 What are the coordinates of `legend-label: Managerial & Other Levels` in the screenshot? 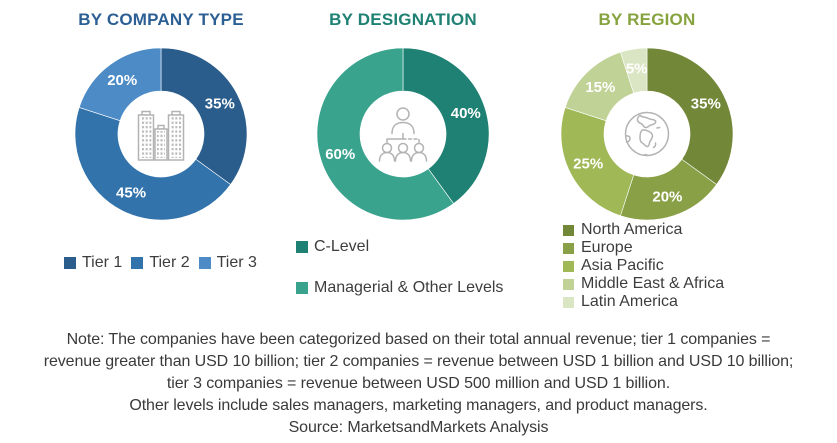 It's located at (409, 287).